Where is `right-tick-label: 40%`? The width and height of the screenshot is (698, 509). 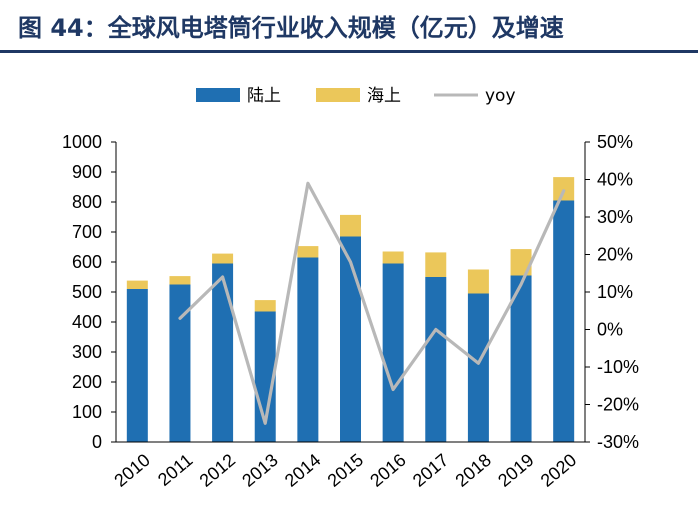
right-tick-label: 40% is located at coordinates (615, 180).